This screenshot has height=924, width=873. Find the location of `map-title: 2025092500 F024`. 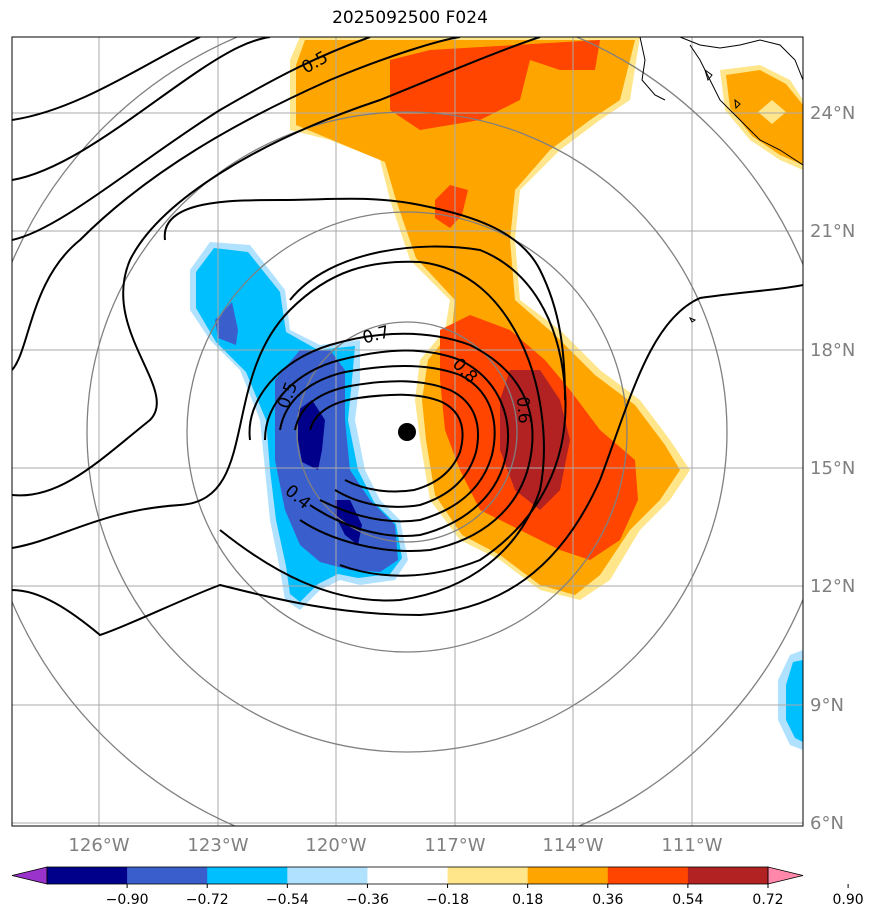

map-title: 2025092500 F024 is located at coordinates (410, 18).